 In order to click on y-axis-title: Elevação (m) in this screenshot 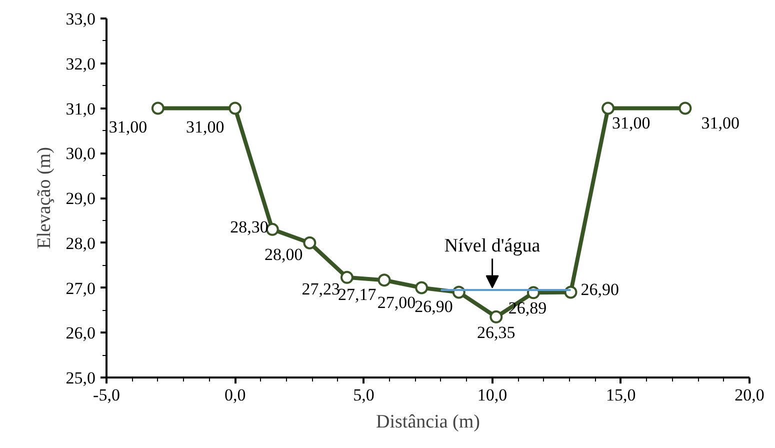, I will do `click(44, 198)`.